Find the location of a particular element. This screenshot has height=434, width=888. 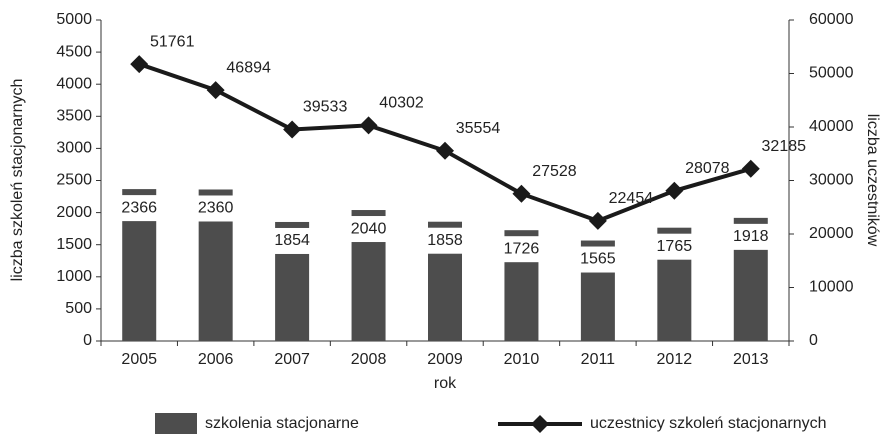

bar-label: 1918 is located at coordinates (751, 236).